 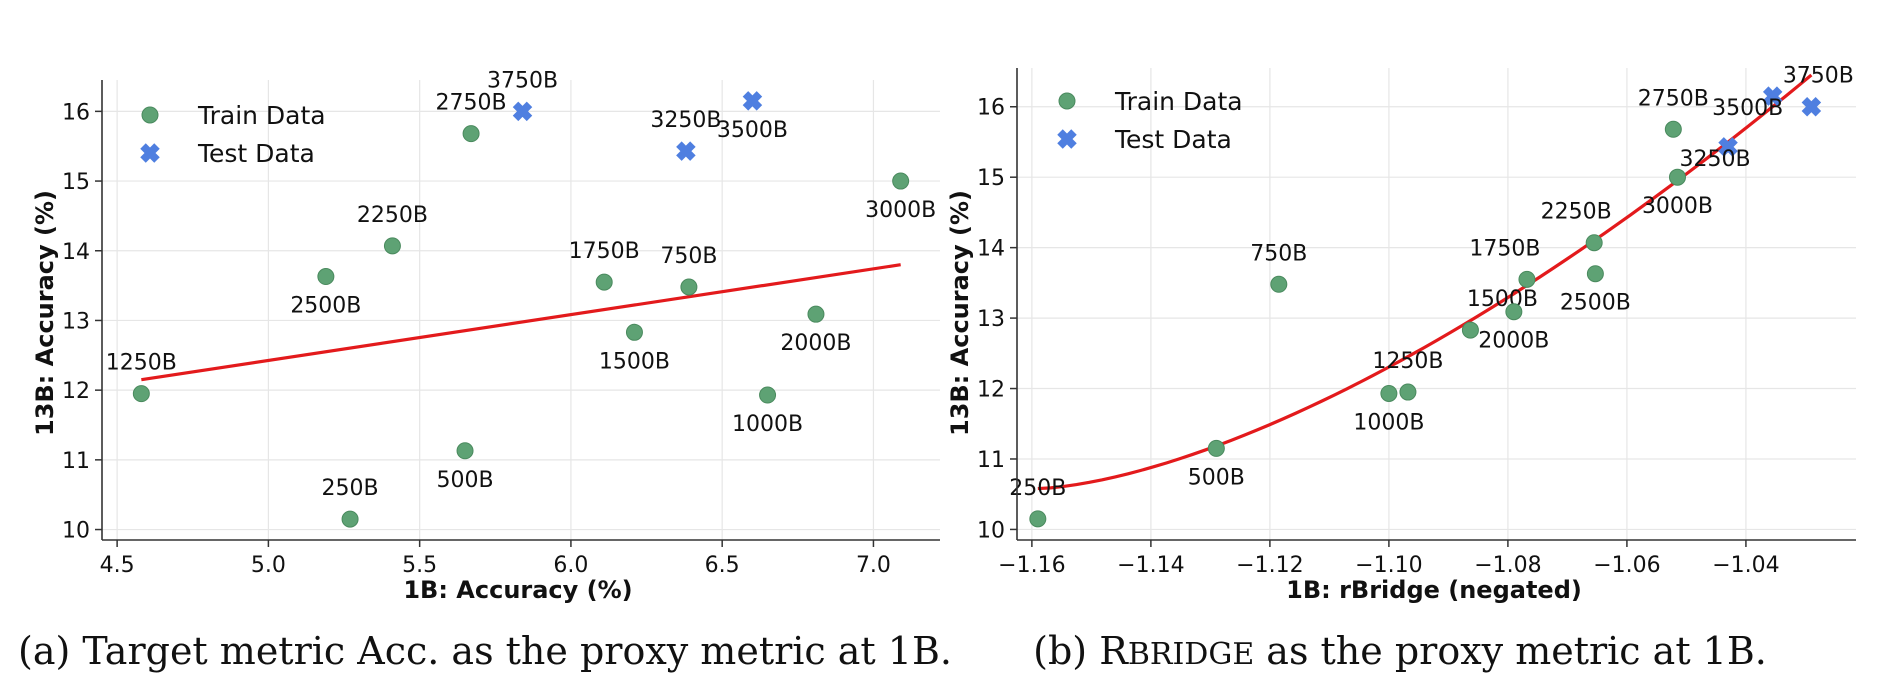 I want to click on panel-b-y-tick-label: 14, so click(x=991, y=249).